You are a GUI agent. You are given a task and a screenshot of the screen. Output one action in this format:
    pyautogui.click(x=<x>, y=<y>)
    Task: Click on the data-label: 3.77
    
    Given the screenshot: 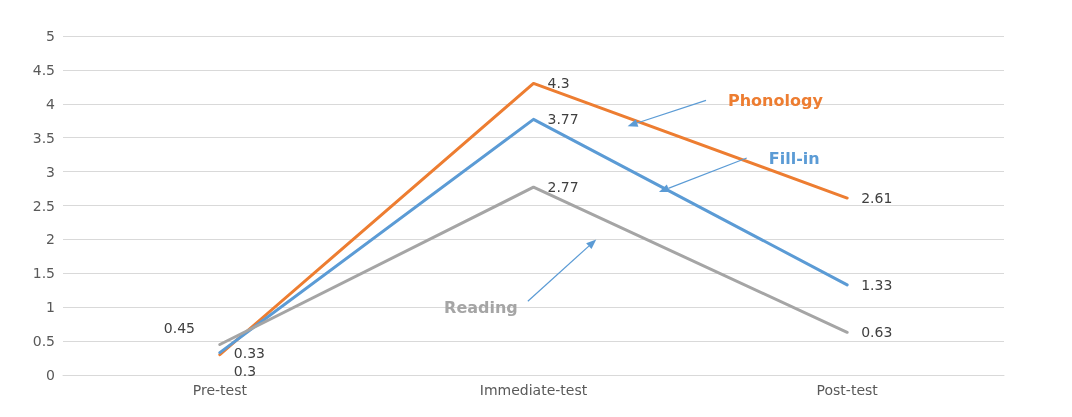 What is the action you would take?
    pyautogui.click(x=563, y=119)
    